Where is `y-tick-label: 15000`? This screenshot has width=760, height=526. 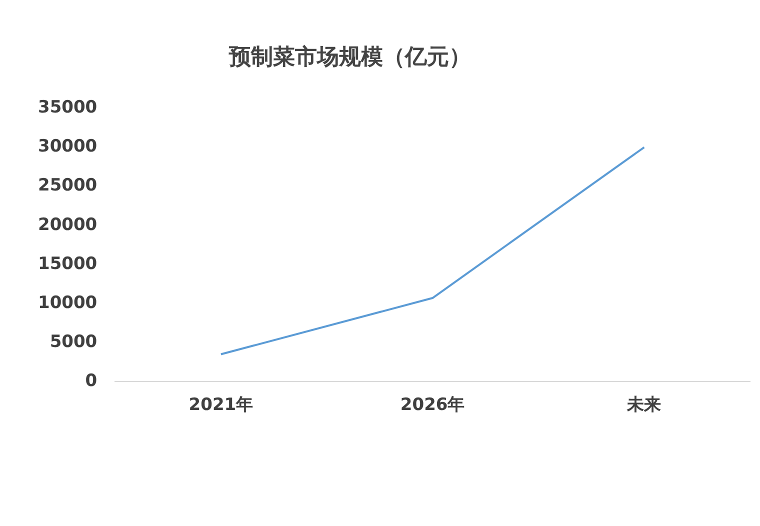
y-tick-label: 15000 is located at coordinates (68, 264).